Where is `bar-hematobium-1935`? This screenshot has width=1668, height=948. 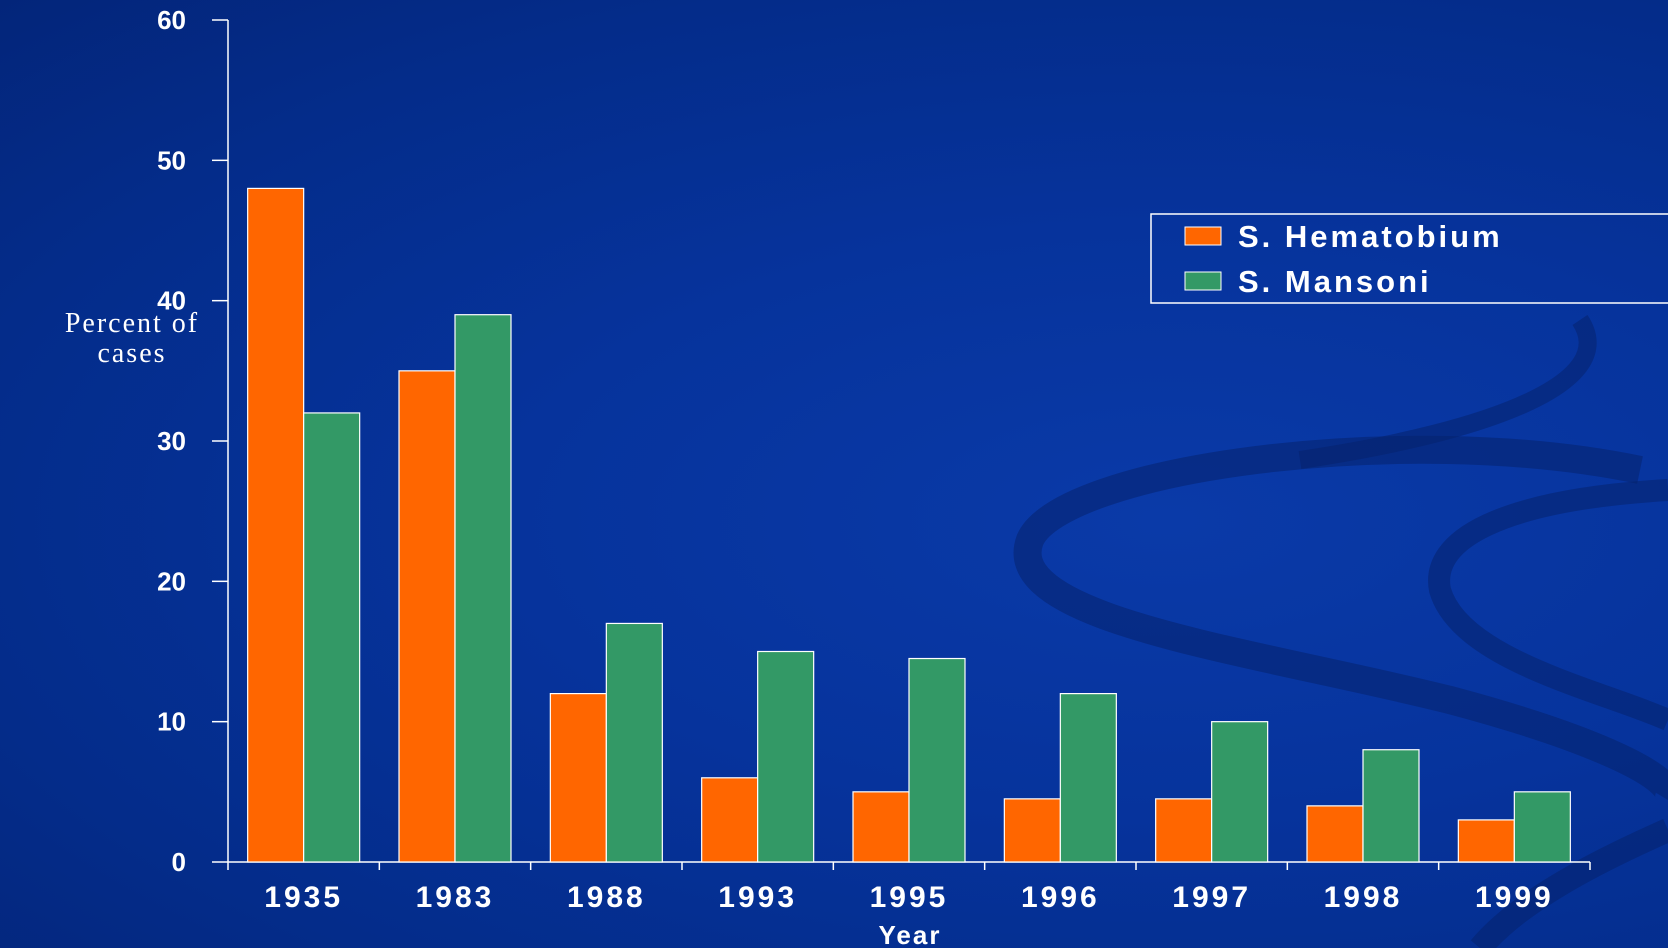
bar-hematobium-1935 is located at coordinates (276, 525).